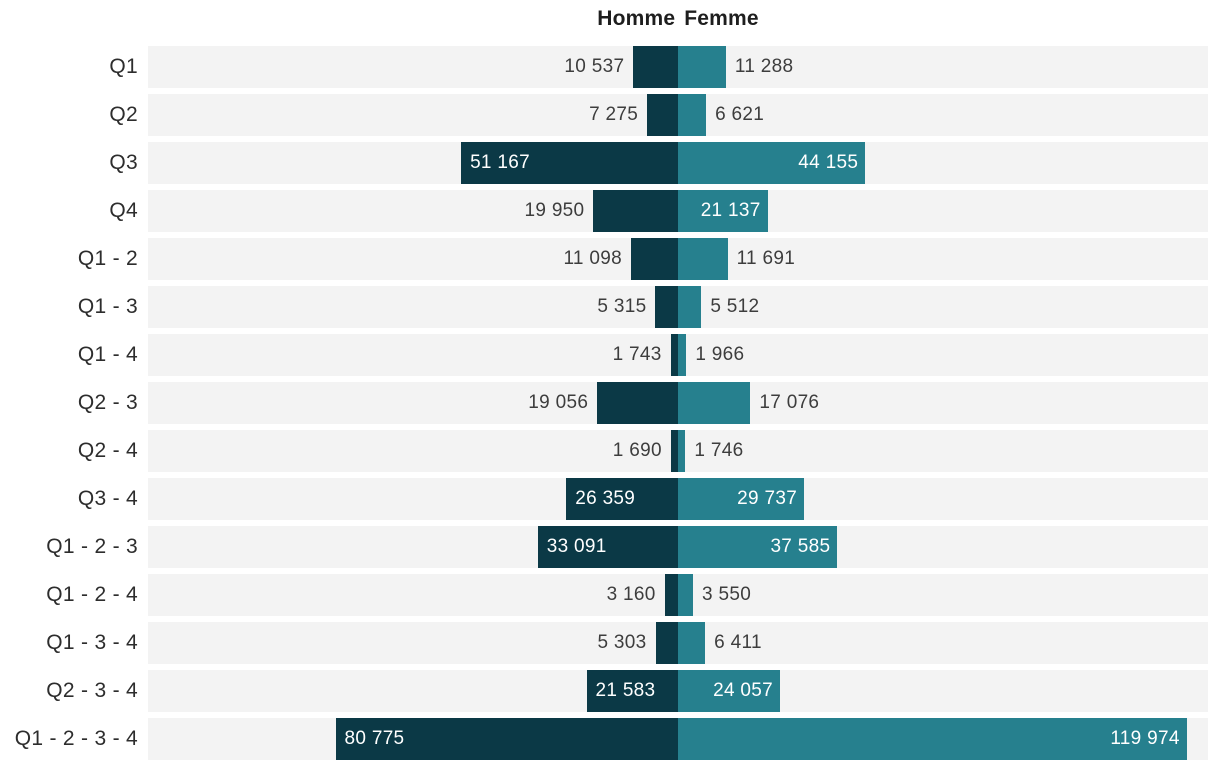 This screenshot has height=772, width=1220. I want to click on category-label: Q2 - 4, so click(107, 450).